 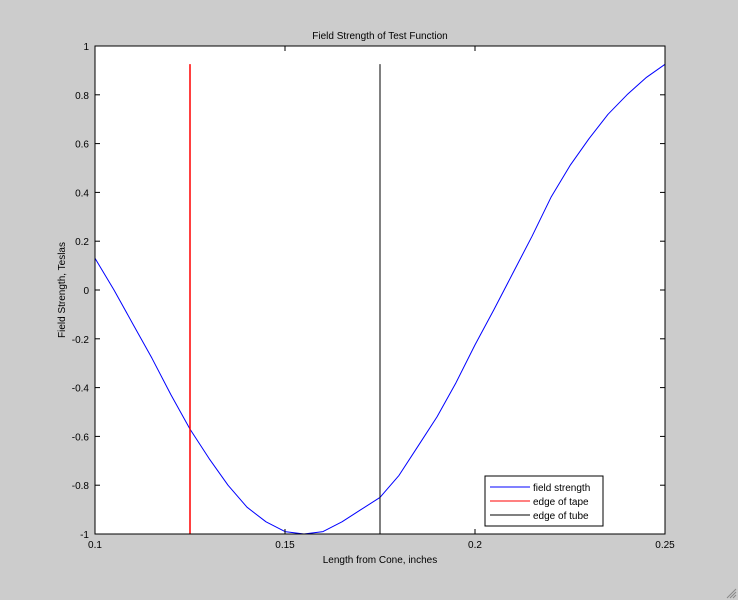 I want to click on resize-grip-icon, so click(x=731, y=593).